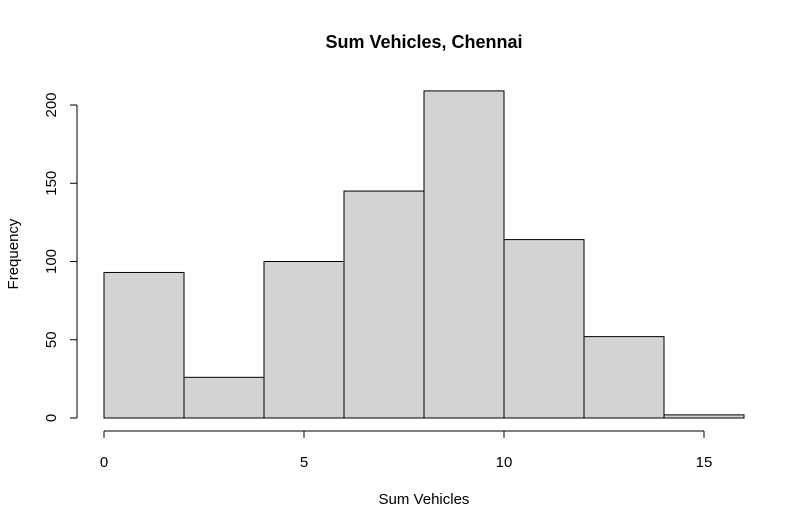 This screenshot has height=529, width=810. Describe the element at coordinates (51, 104) in the screenshot. I see `y-tick-label: 200` at that location.